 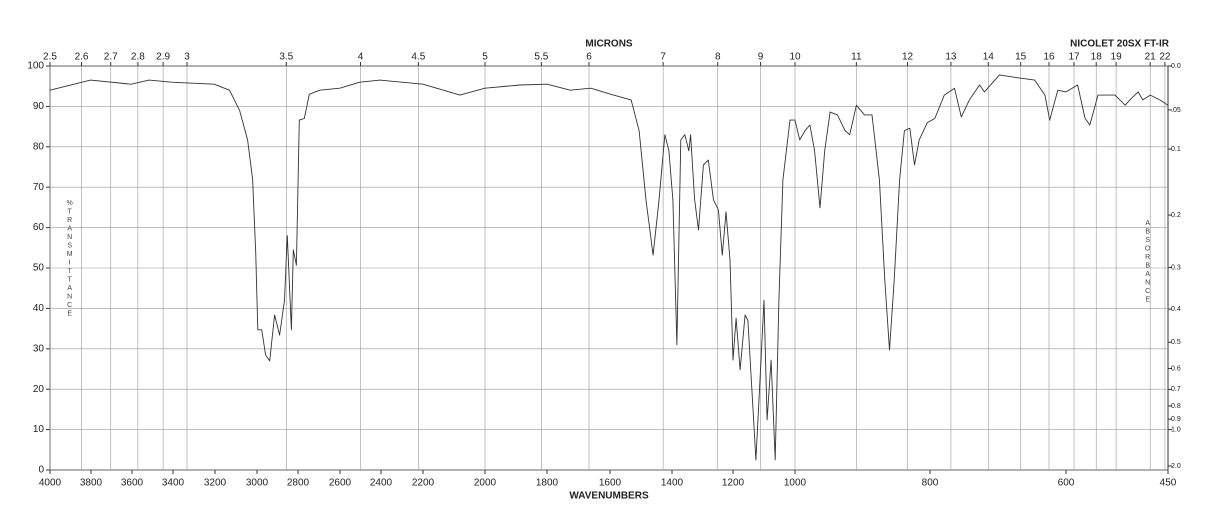 What do you see at coordinates (215, 483) in the screenshot?
I see `x-tick-label: 3200` at bounding box center [215, 483].